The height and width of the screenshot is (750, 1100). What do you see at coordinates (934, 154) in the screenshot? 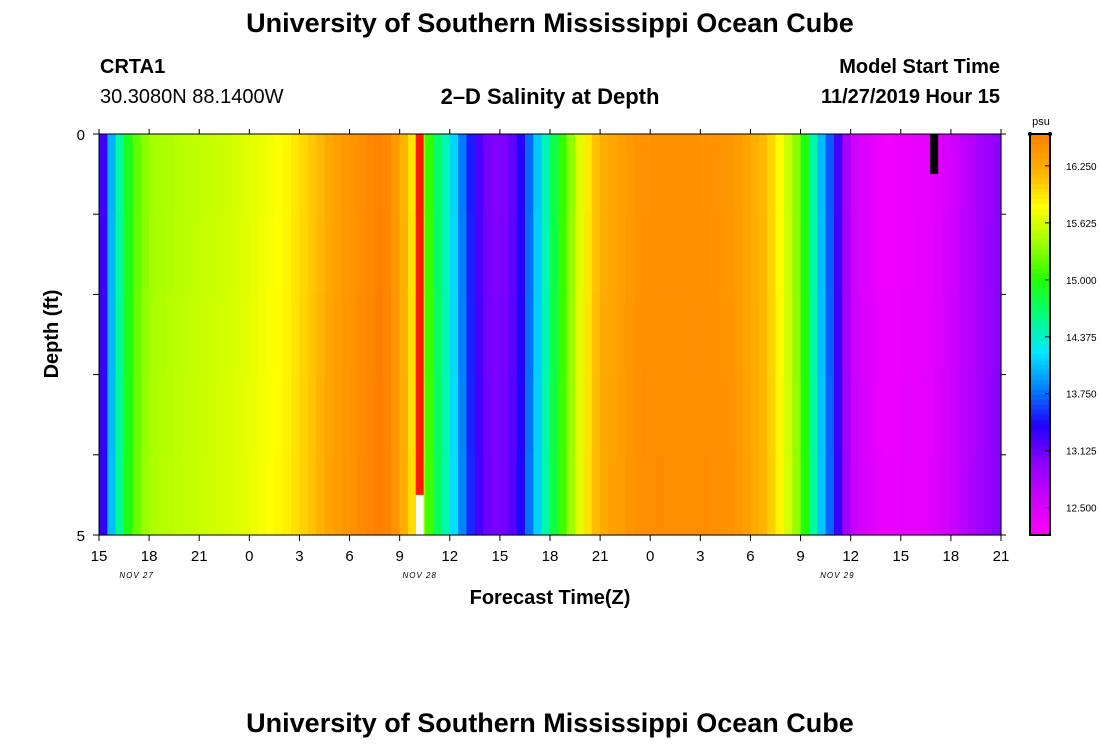
I see `no-data-mark` at bounding box center [934, 154].